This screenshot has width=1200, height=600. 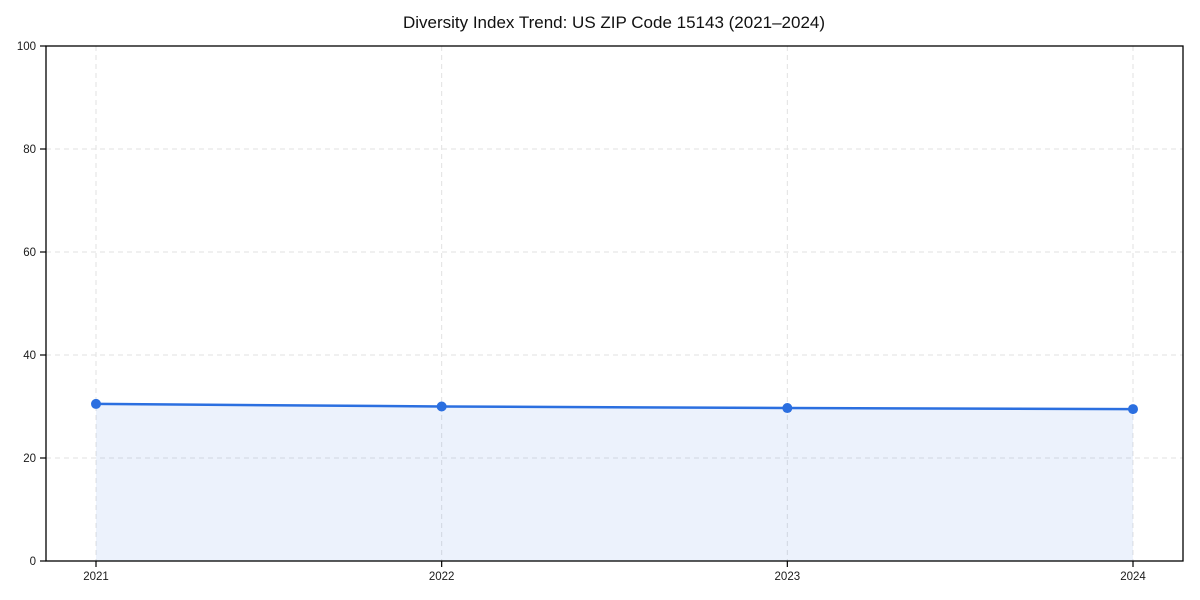 I want to click on series-line, so click(x=614, y=406).